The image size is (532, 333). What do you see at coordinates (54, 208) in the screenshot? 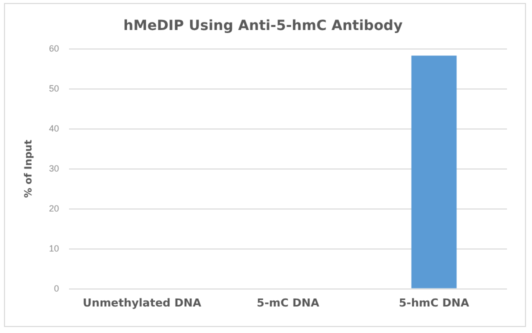
I see `y-tick-label: 20` at bounding box center [54, 208].